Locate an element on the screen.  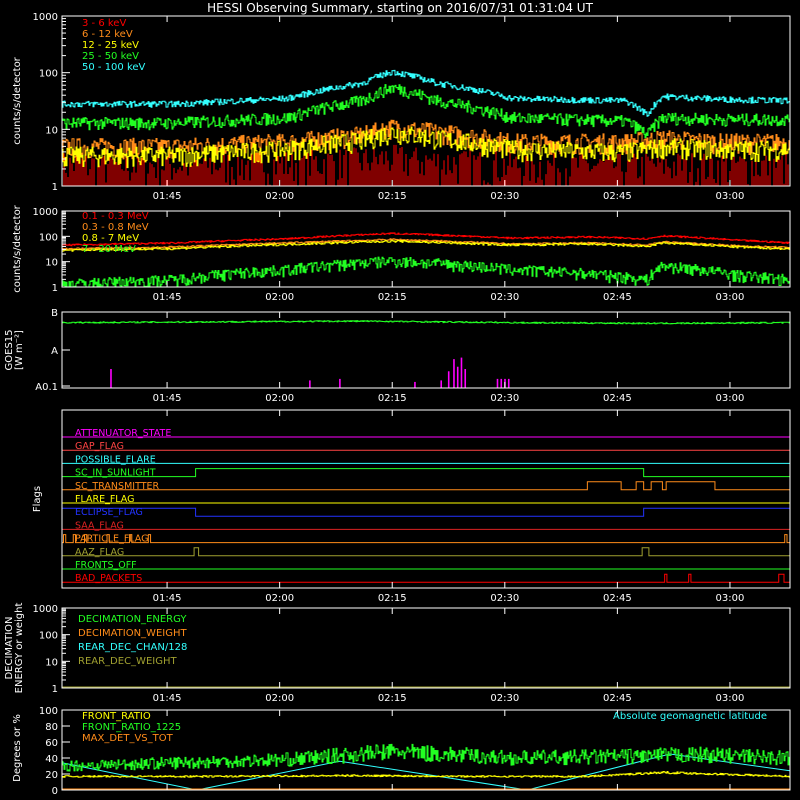
hxr-y-axis-label: counts/s/detector is located at coordinates (17, 100).